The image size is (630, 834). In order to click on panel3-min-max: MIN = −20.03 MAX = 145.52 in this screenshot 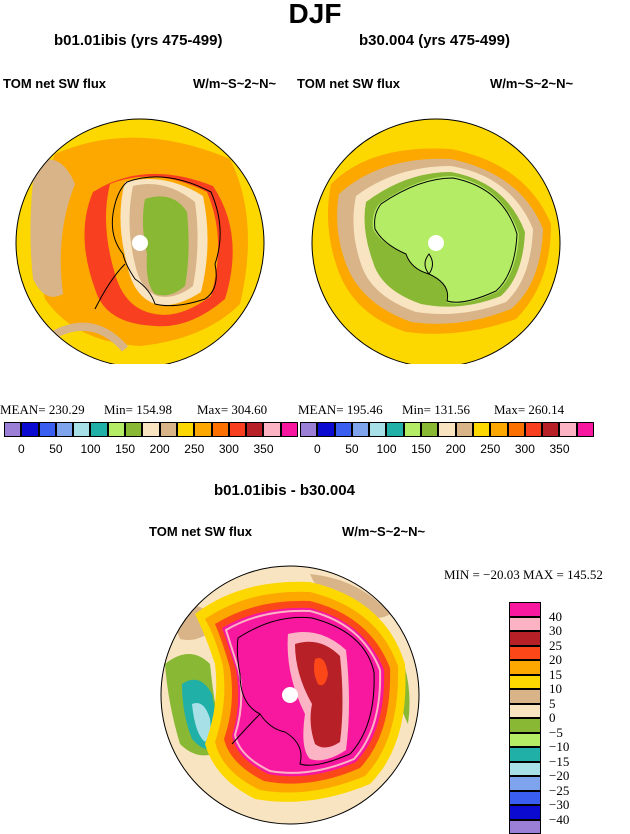, I will do `click(523, 575)`.